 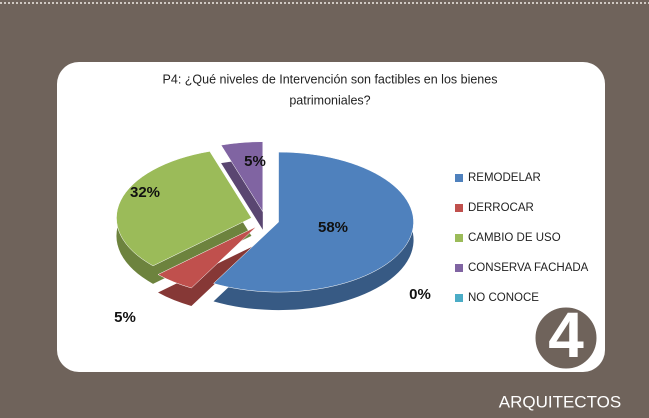 I want to click on legend-label: REMODELAR, so click(x=504, y=178).